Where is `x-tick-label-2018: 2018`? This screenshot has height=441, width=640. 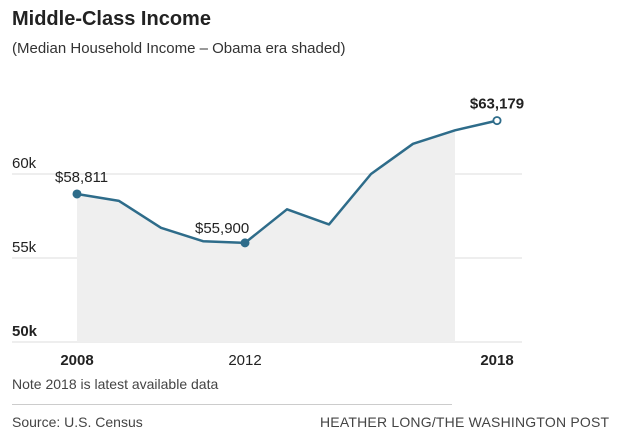
x-tick-label-2018: 2018 is located at coordinates (496, 360).